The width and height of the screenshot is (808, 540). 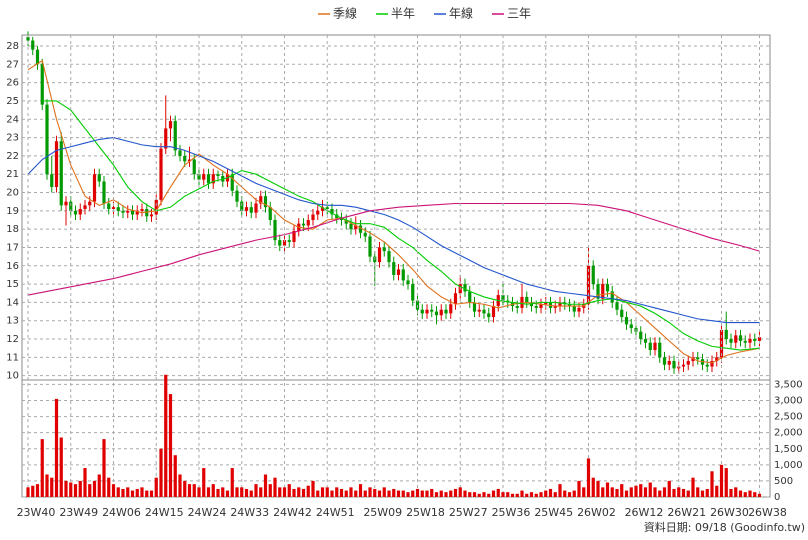 What do you see at coordinates (461, 13) in the screenshot?
I see `legend-label: 年線` at bounding box center [461, 13].